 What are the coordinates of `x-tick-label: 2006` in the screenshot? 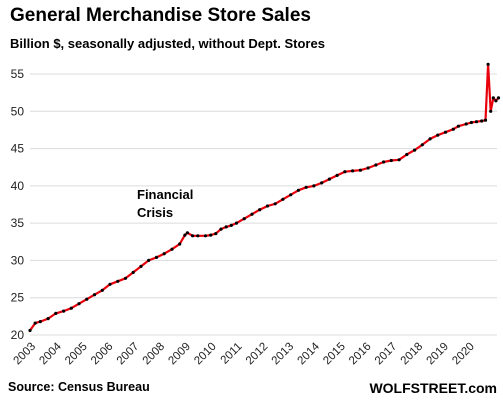 It's located at (102, 354).